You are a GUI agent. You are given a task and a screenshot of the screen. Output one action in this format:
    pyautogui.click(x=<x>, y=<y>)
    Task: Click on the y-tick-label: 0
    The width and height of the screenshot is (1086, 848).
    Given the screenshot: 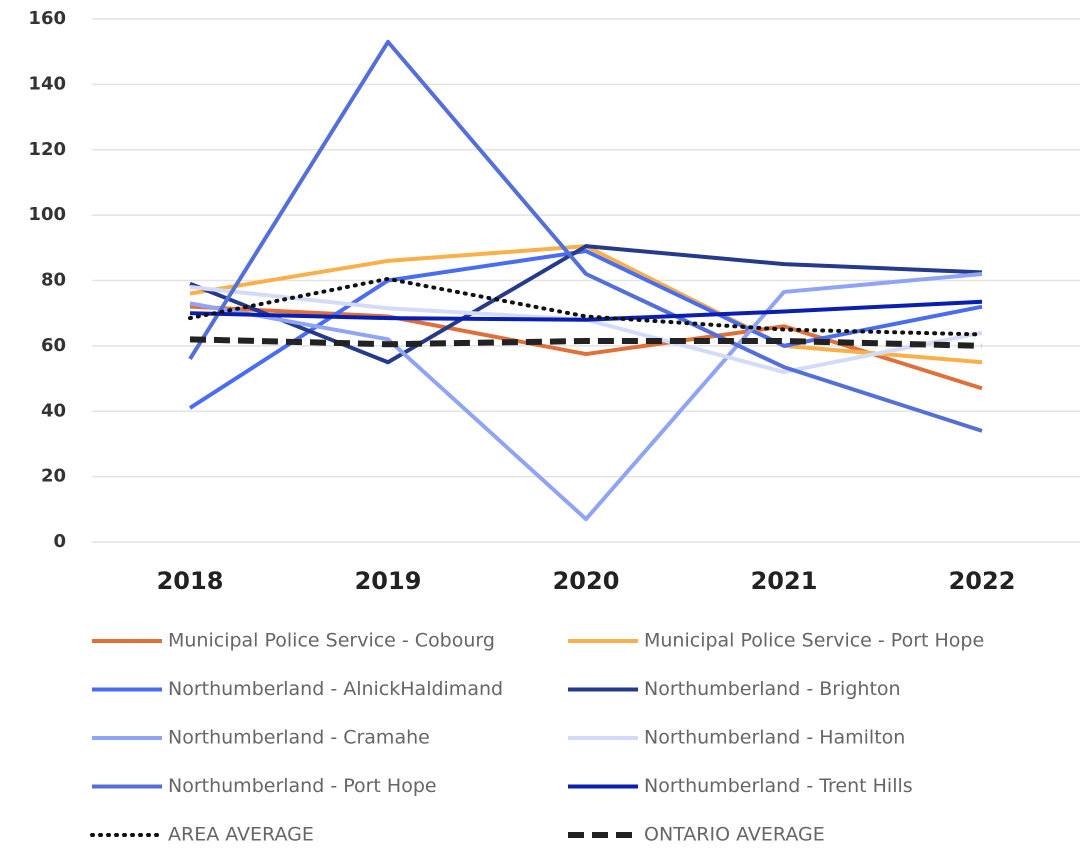 What is the action you would take?
    pyautogui.click(x=59, y=541)
    